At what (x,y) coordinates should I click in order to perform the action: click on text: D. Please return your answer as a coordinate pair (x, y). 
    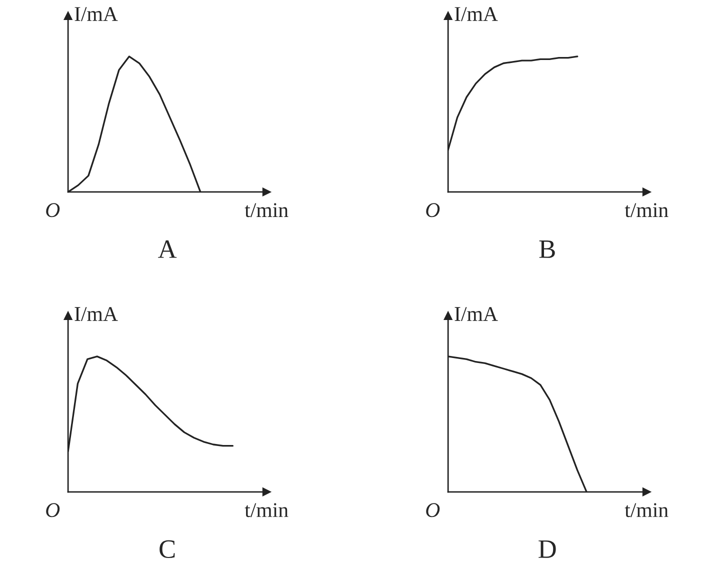
    Looking at the image, I should click on (547, 549).